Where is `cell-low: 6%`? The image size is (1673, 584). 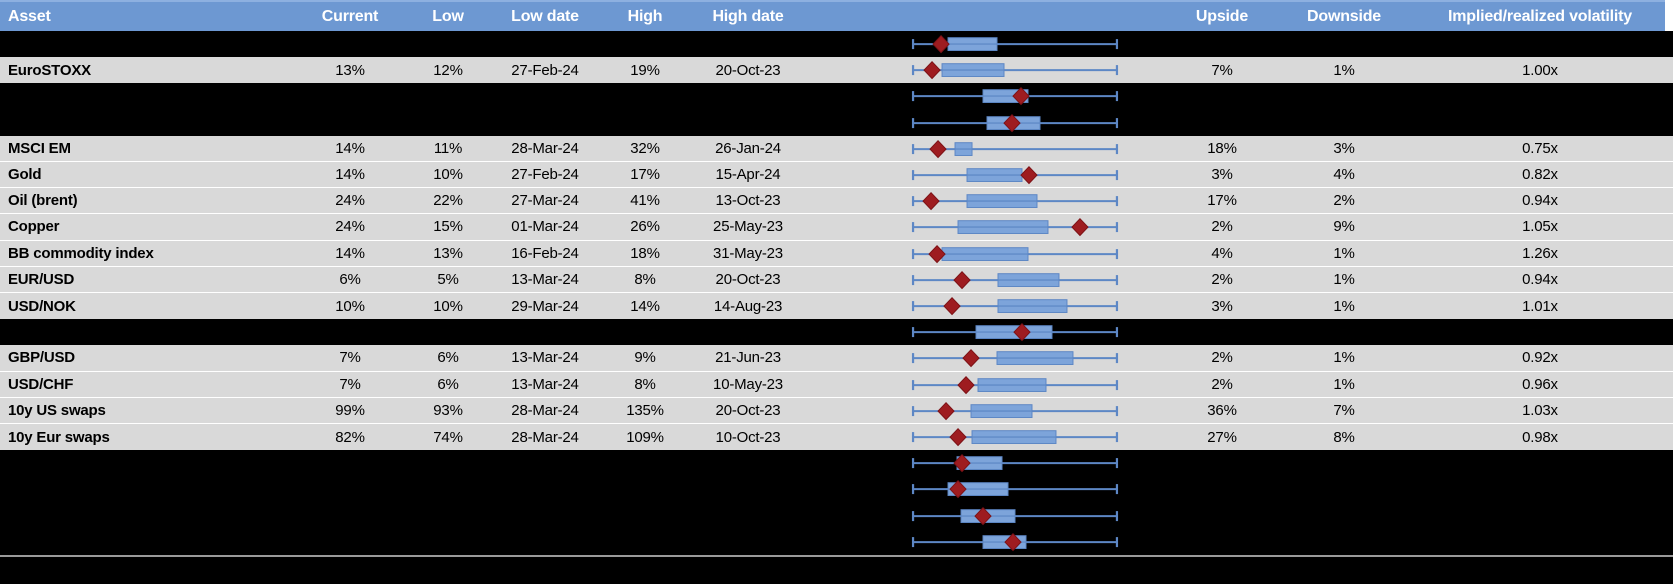 cell-low: 6% is located at coordinates (448, 384).